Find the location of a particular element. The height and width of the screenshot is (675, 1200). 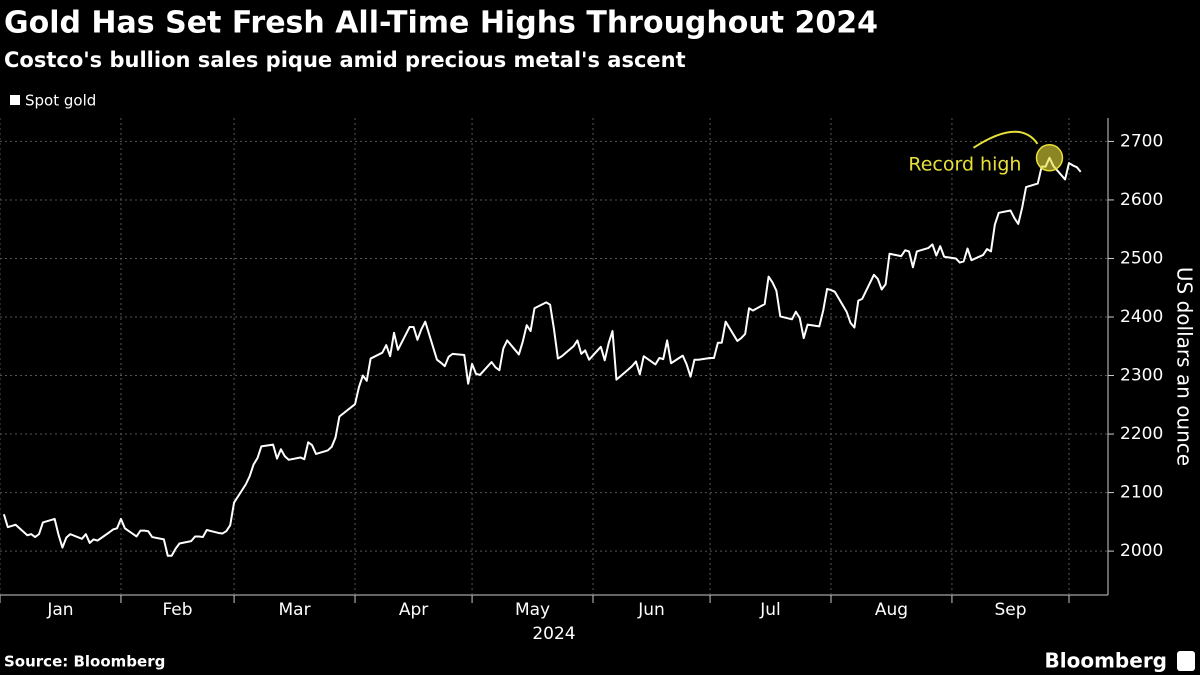

annotation-marker is located at coordinates (1049, 158).